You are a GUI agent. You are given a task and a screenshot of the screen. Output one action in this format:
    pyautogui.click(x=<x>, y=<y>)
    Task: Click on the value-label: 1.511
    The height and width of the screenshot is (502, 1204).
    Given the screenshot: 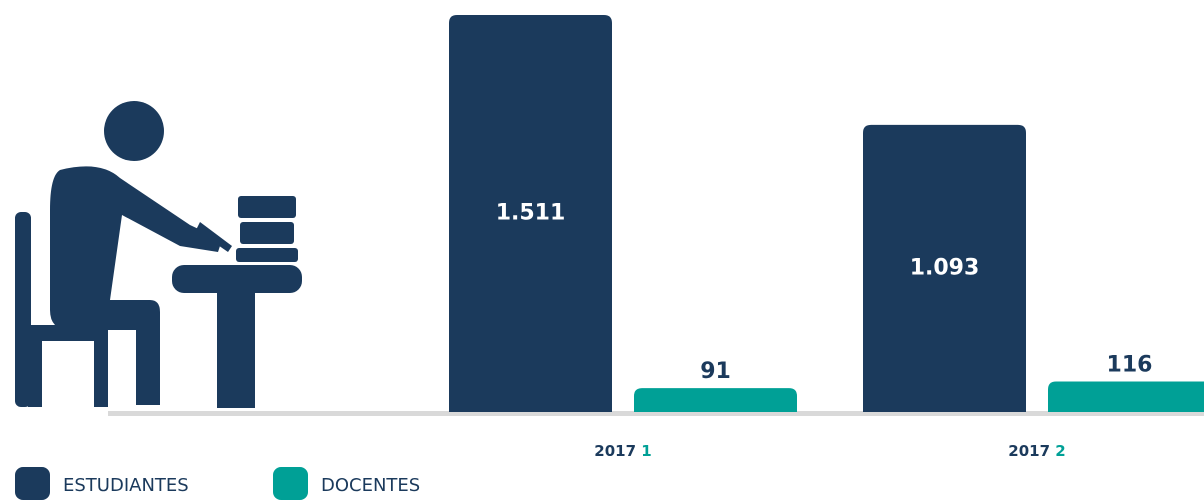 What is the action you would take?
    pyautogui.click(x=531, y=213)
    